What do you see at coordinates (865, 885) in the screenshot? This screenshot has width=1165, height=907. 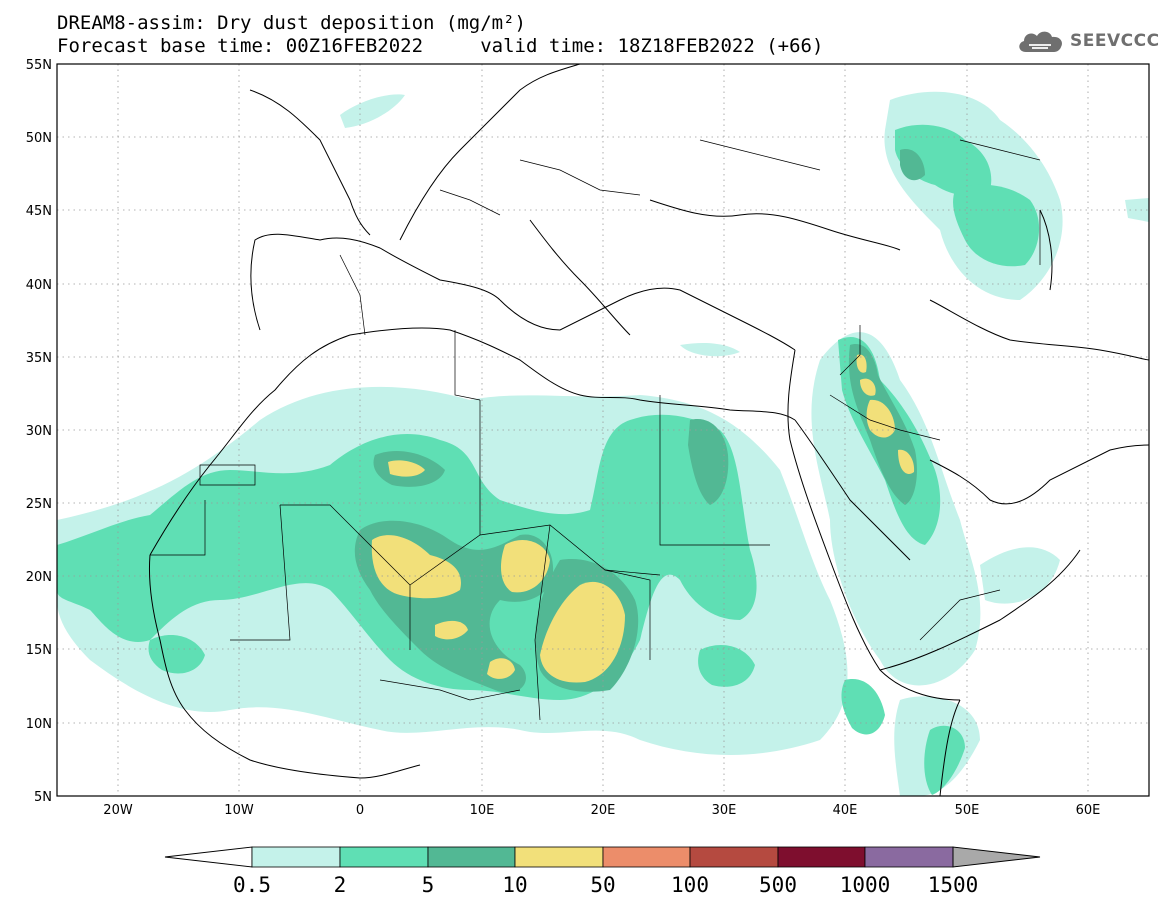 I see `colorbar-label: 1000` at bounding box center [865, 885].